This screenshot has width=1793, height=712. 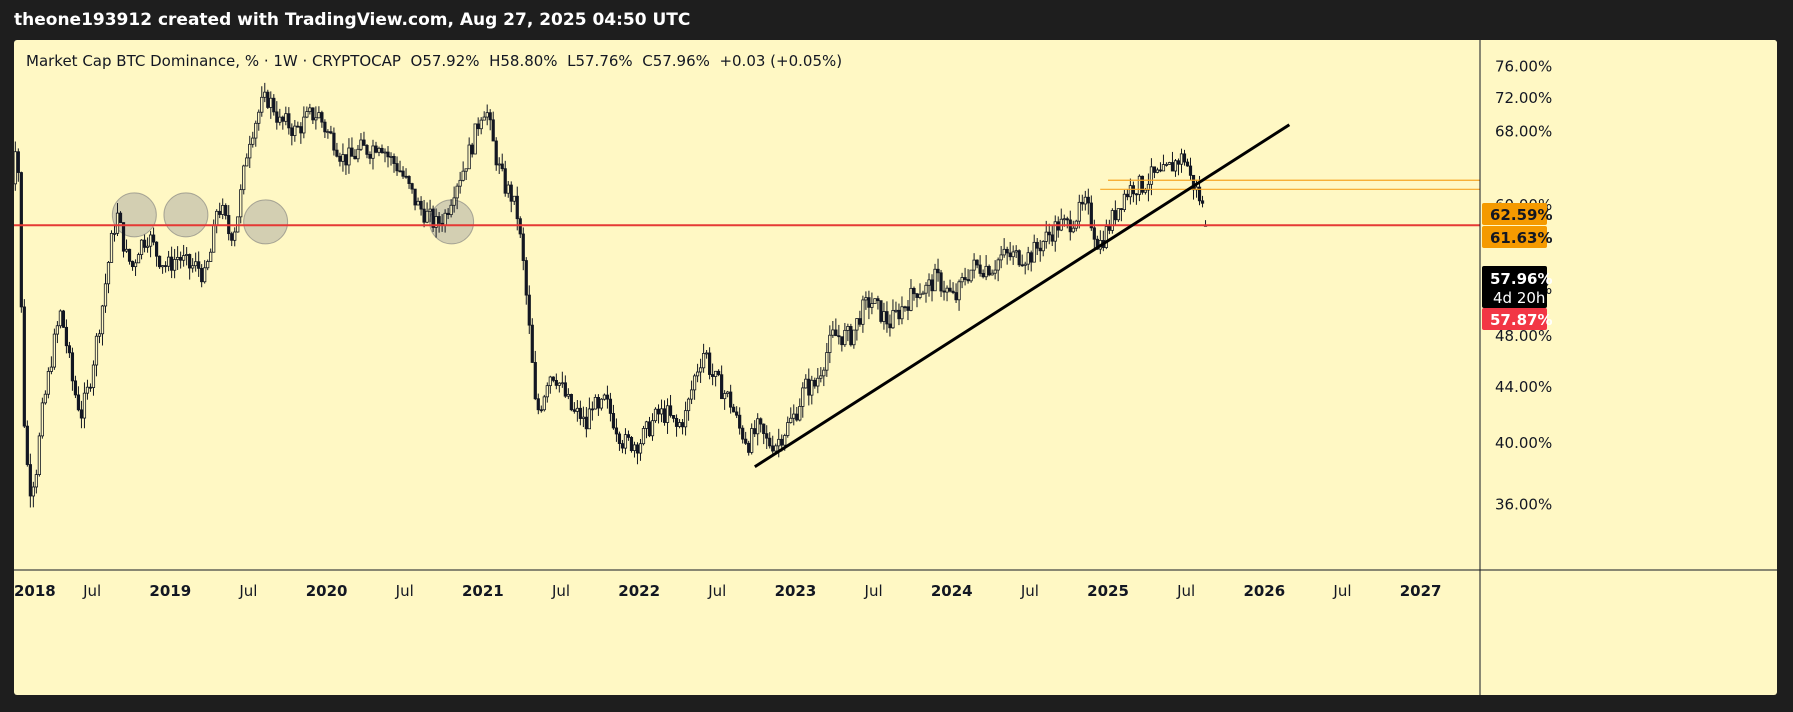 What do you see at coordinates (1523, 66) in the screenshot?
I see `price-tick-label: 76.00%` at bounding box center [1523, 66].